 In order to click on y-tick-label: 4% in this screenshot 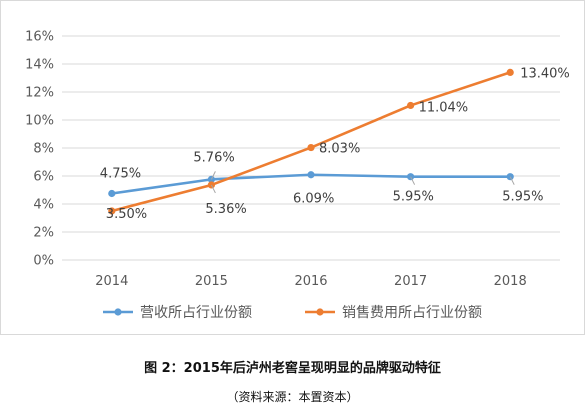, I will do `click(43, 205)`.